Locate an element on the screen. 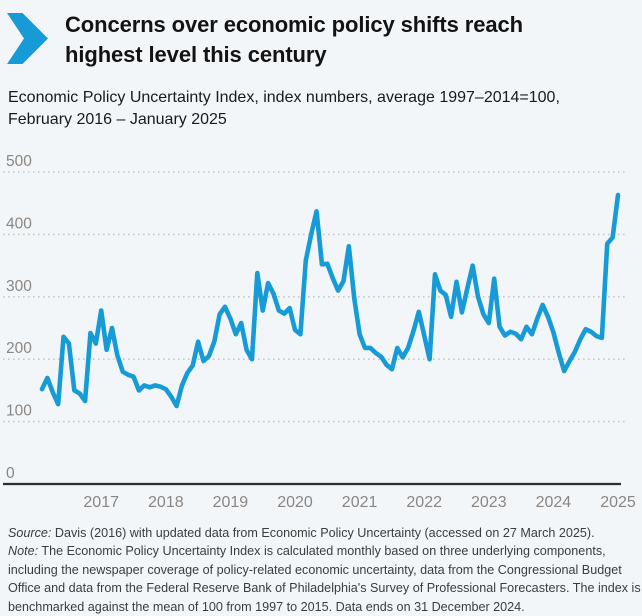 The height and width of the screenshot is (616, 642). source-label: Source: is located at coordinates (30, 533).